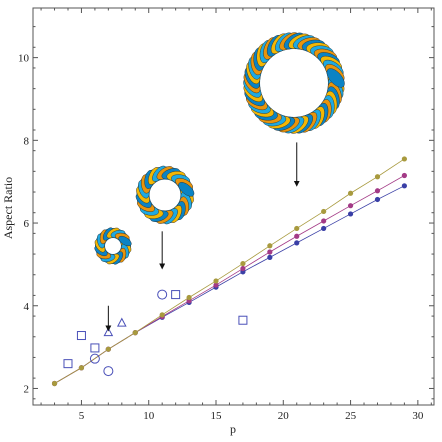  I want to click on y-axis-title: Aspect Ratio, so click(8, 208).